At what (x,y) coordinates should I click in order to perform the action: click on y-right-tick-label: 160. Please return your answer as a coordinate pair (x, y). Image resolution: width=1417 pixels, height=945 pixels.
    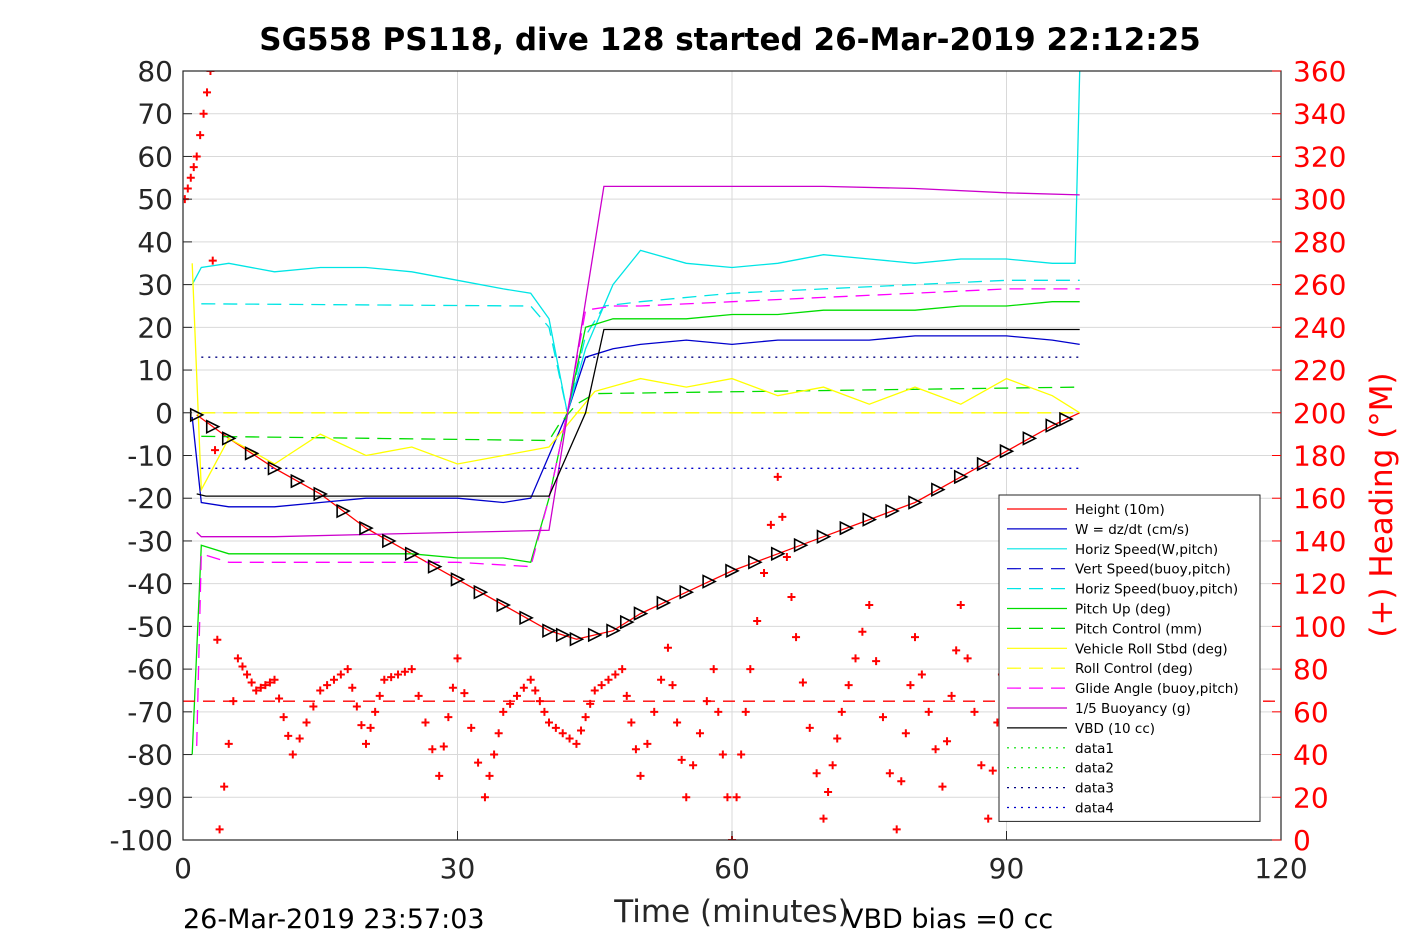
    Looking at the image, I should click on (1319, 498).